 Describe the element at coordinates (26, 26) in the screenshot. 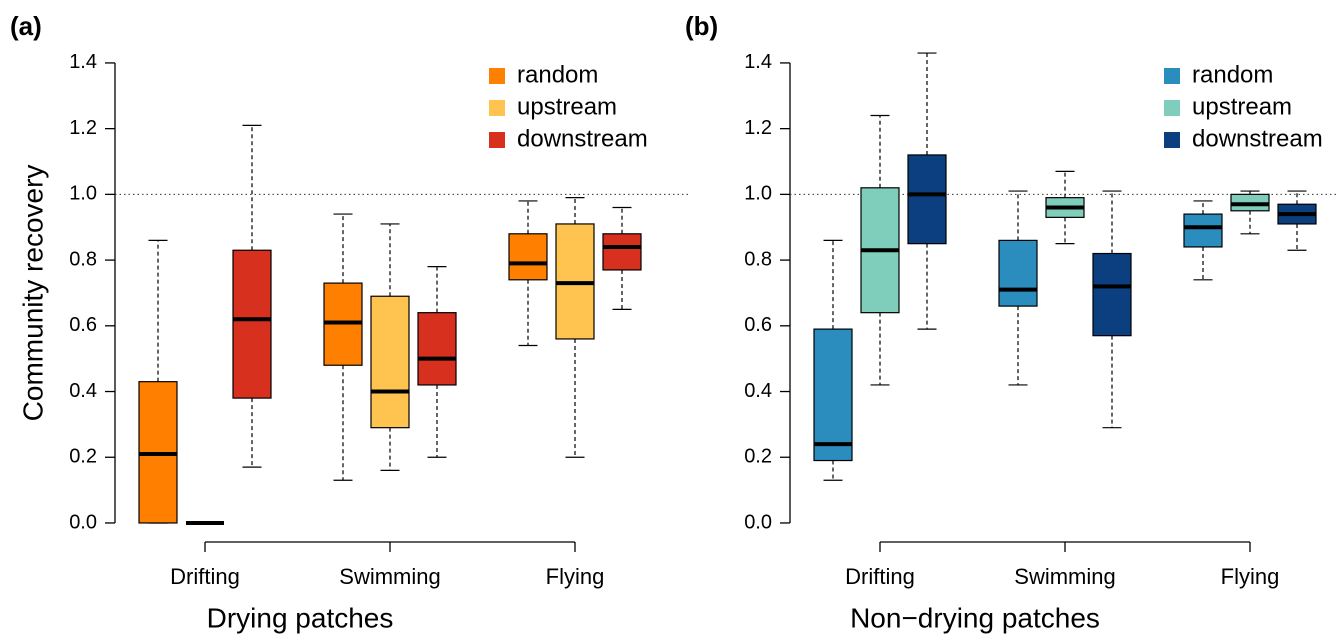

I see `panel-label: (a)` at that location.